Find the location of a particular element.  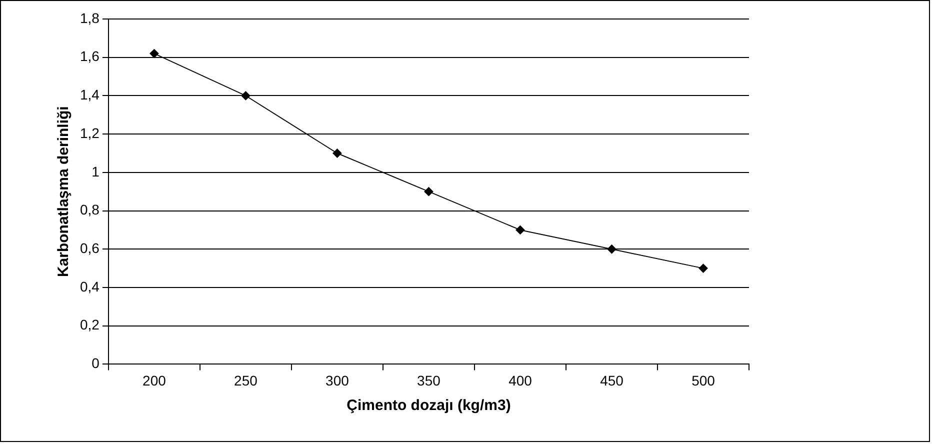

y-tick-label: 1 is located at coordinates (96, 171).